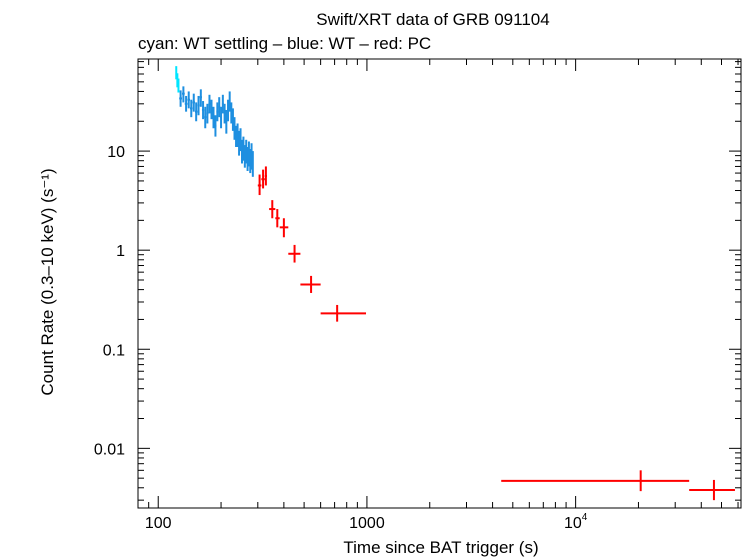 The image size is (746, 558). Describe the element at coordinates (114, 350) in the screenshot. I see `y-tick-label: 0.1` at that location.